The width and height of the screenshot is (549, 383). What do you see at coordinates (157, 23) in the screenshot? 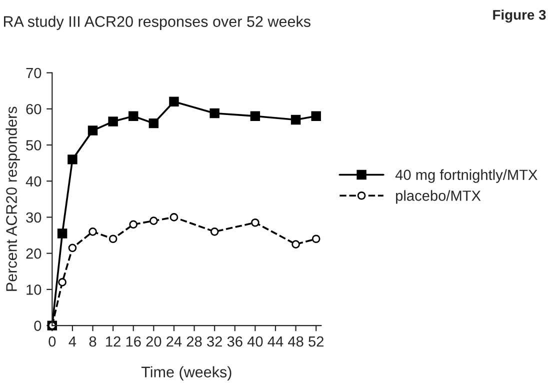
I see `chart-title: RA study III ACR20 responses over 52 weeks` at bounding box center [157, 23].